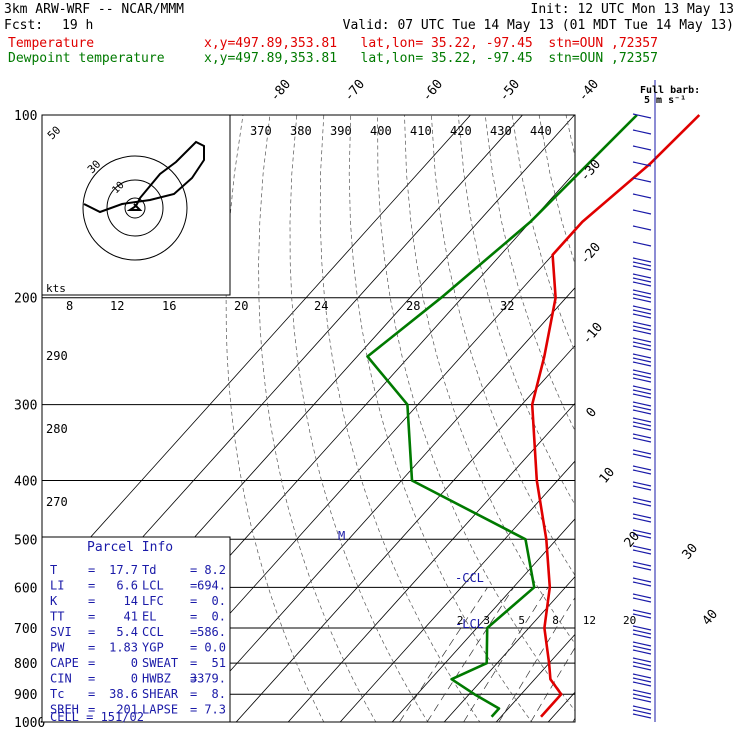 Image resolution: width=740 pixels, height=740 pixels. I want to click on forecast-label: Fcst:, so click(24, 25).